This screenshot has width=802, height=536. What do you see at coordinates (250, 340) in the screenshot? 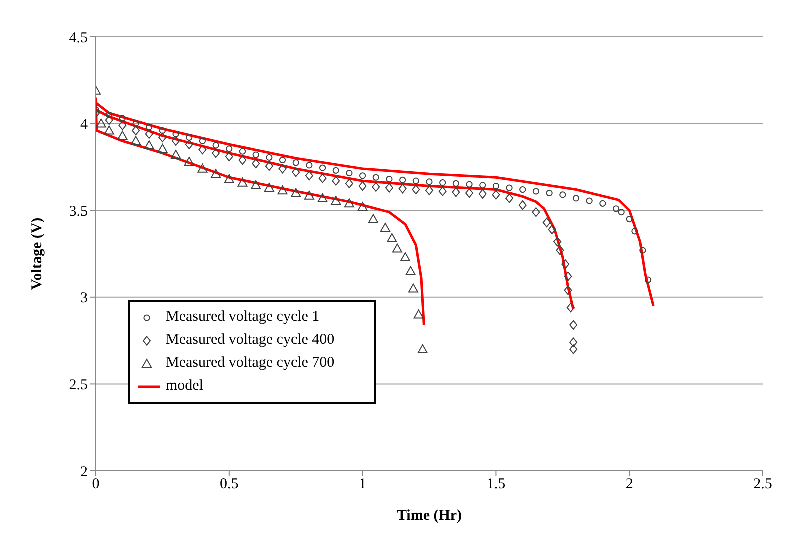
I see `legend-label: Measured voltage cycle 400` at bounding box center [250, 340].